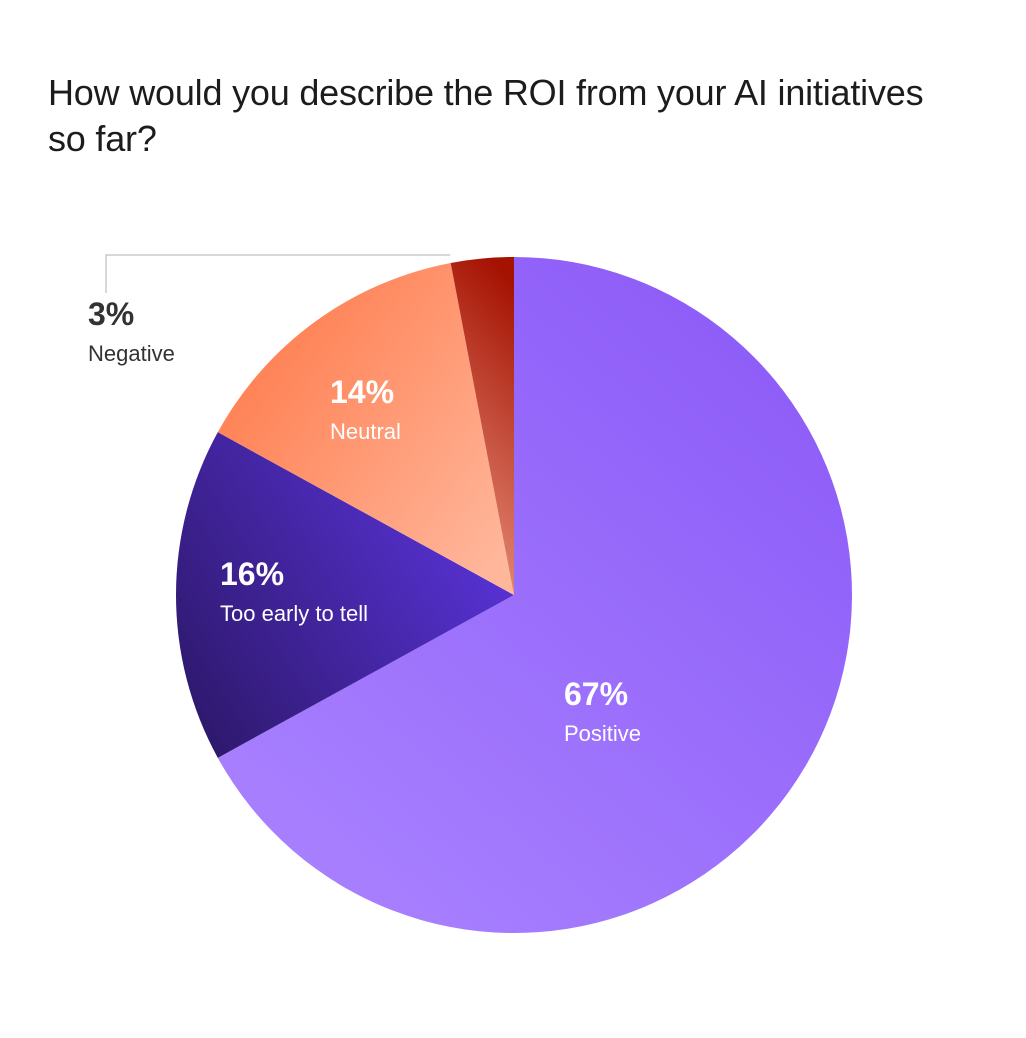 The height and width of the screenshot is (1038, 1026). What do you see at coordinates (111, 314) in the screenshot?
I see `slice-percent-negative: 3%` at bounding box center [111, 314].